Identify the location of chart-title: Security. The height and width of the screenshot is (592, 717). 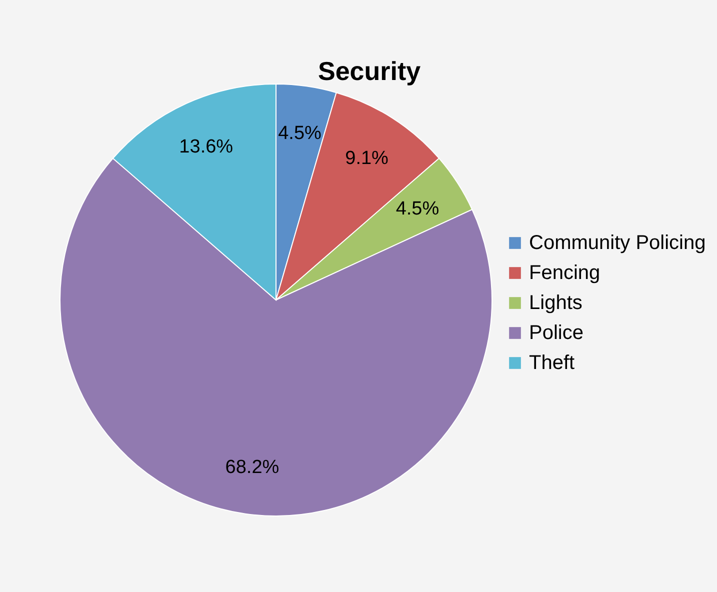
(370, 71).